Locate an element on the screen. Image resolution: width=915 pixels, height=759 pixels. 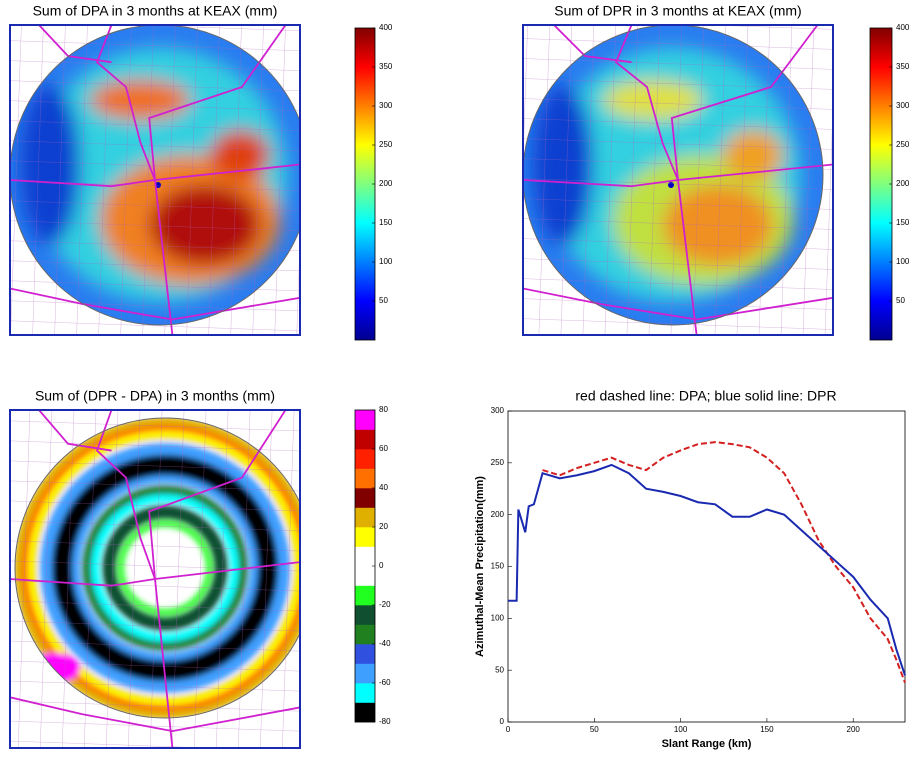
panel-title: Sum of (DPR - DPA) in 3 months (mm) is located at coordinates (155, 396).